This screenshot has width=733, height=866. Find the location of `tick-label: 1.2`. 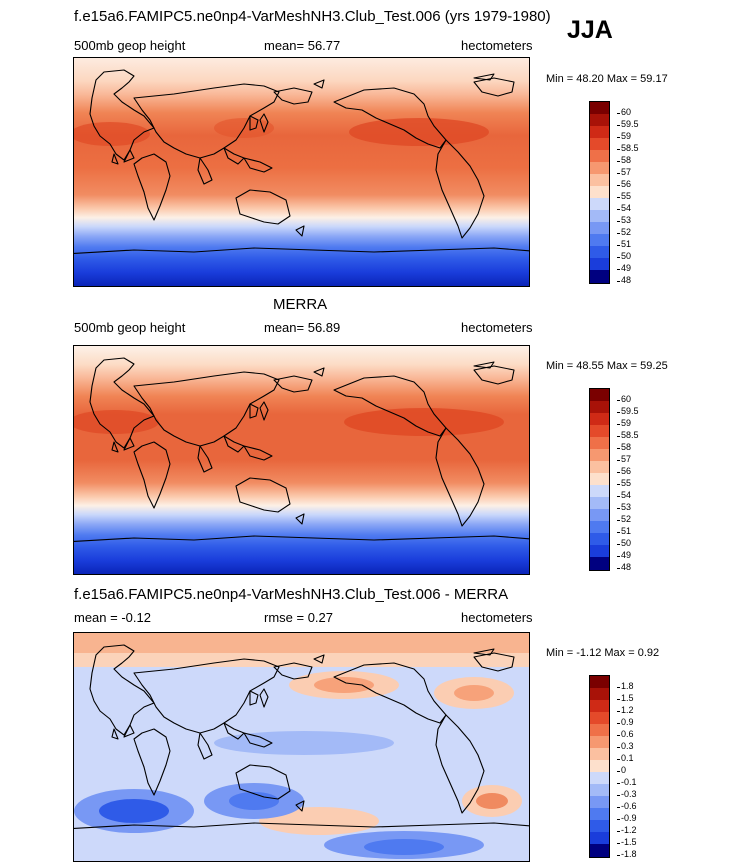

tick-label: 1.2 is located at coordinates (625, 710).